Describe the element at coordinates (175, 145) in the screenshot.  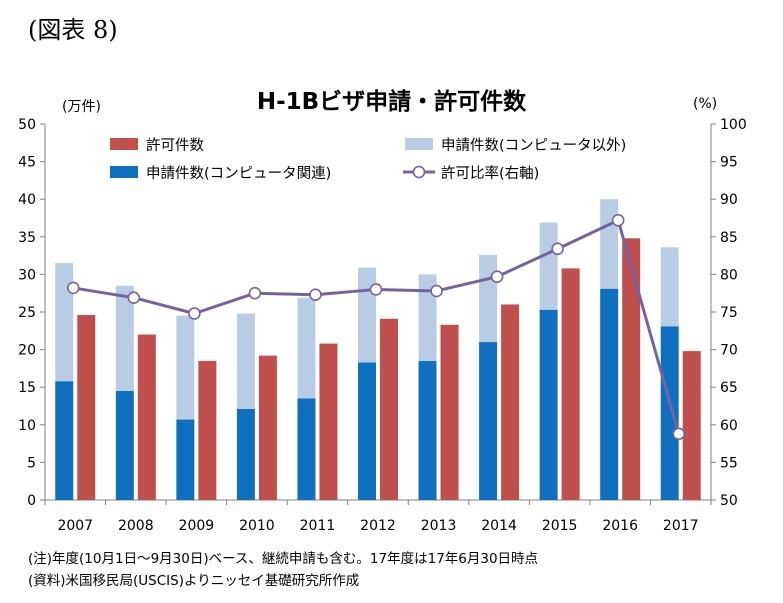
I see `legend-label: 許可件数` at that location.